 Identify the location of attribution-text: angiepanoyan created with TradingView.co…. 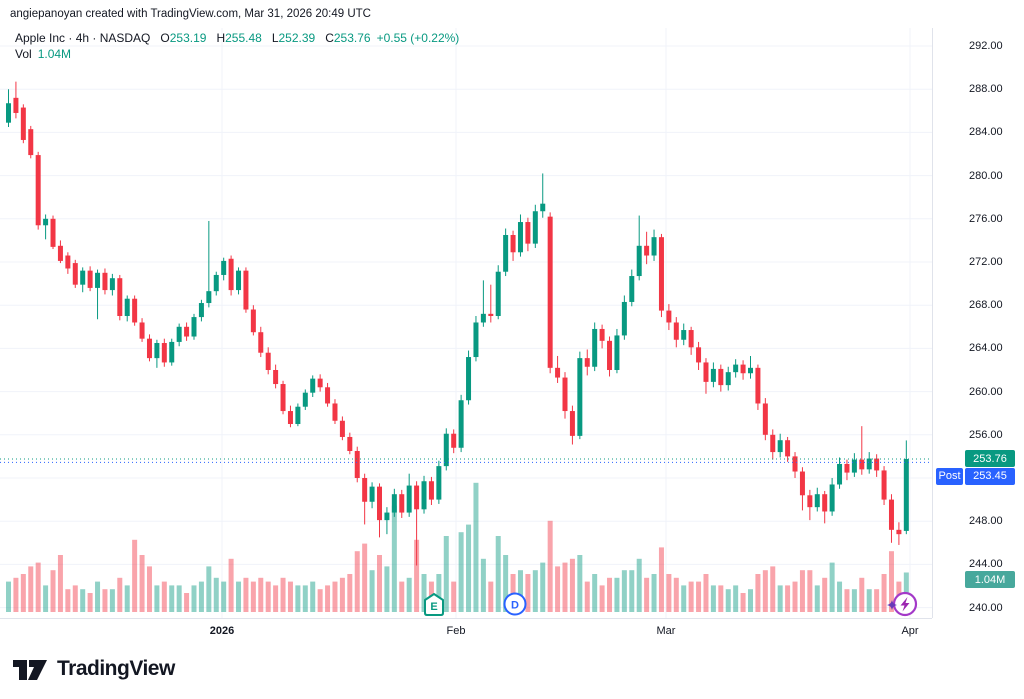
(190, 14).